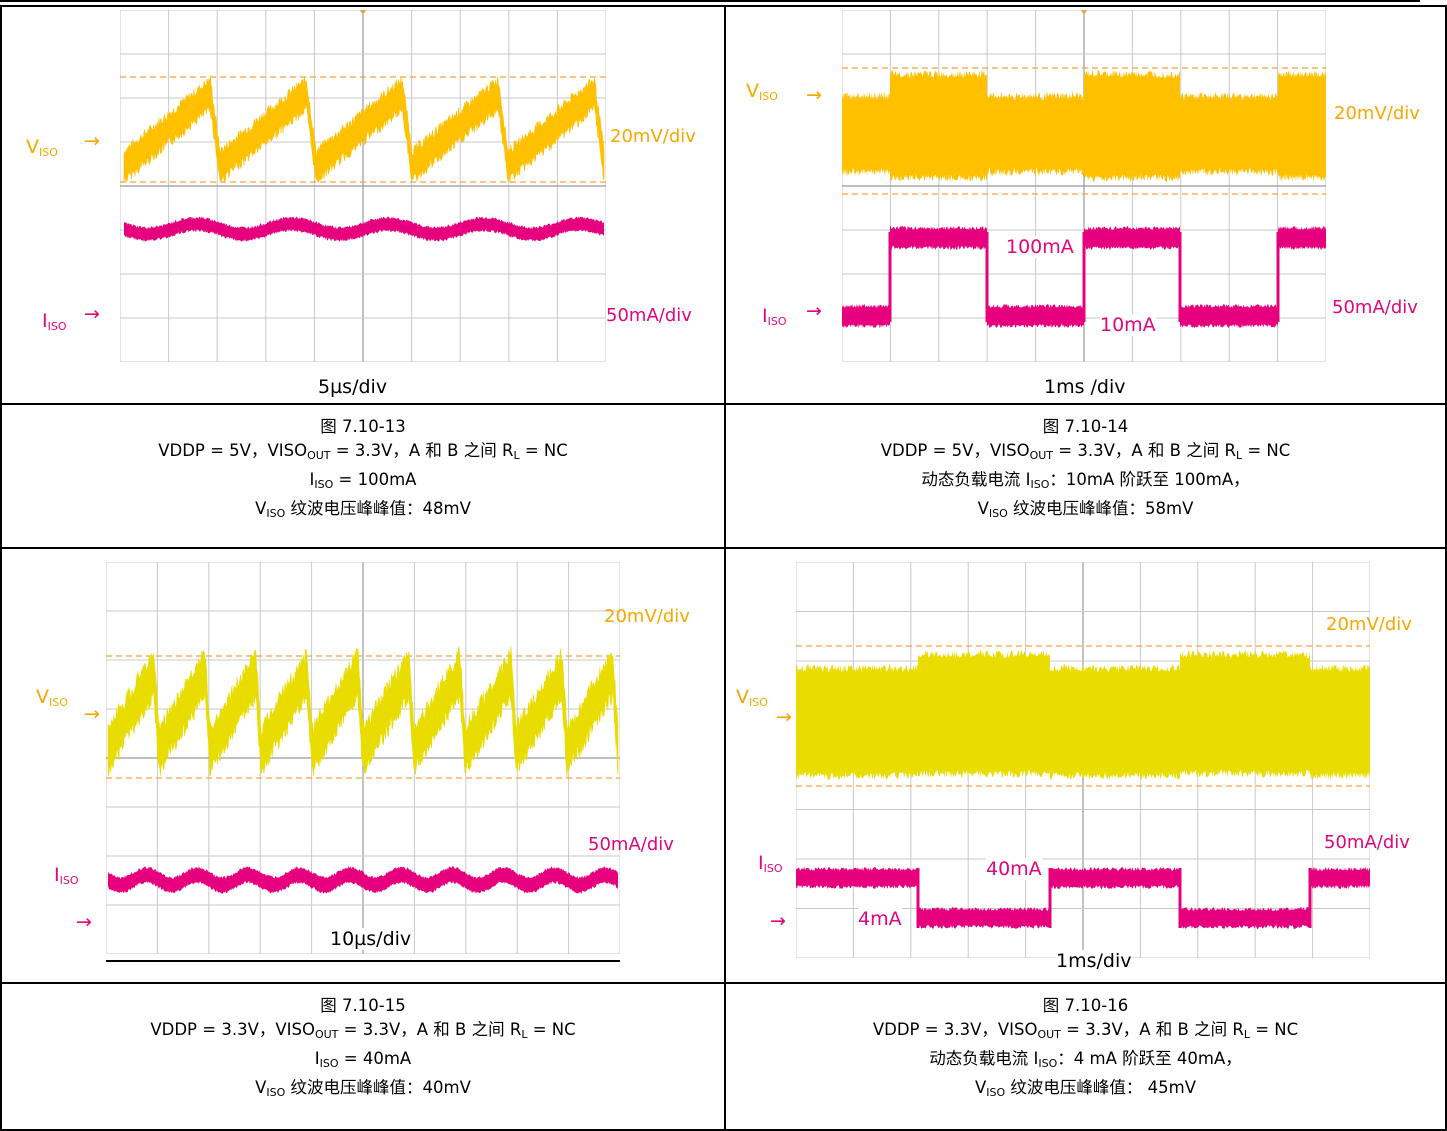 Image resolution: width=1447 pixels, height=1131 pixels. What do you see at coordinates (92, 314) in the screenshot?
I see `panel-1-i-arrow-icon: →` at bounding box center [92, 314].